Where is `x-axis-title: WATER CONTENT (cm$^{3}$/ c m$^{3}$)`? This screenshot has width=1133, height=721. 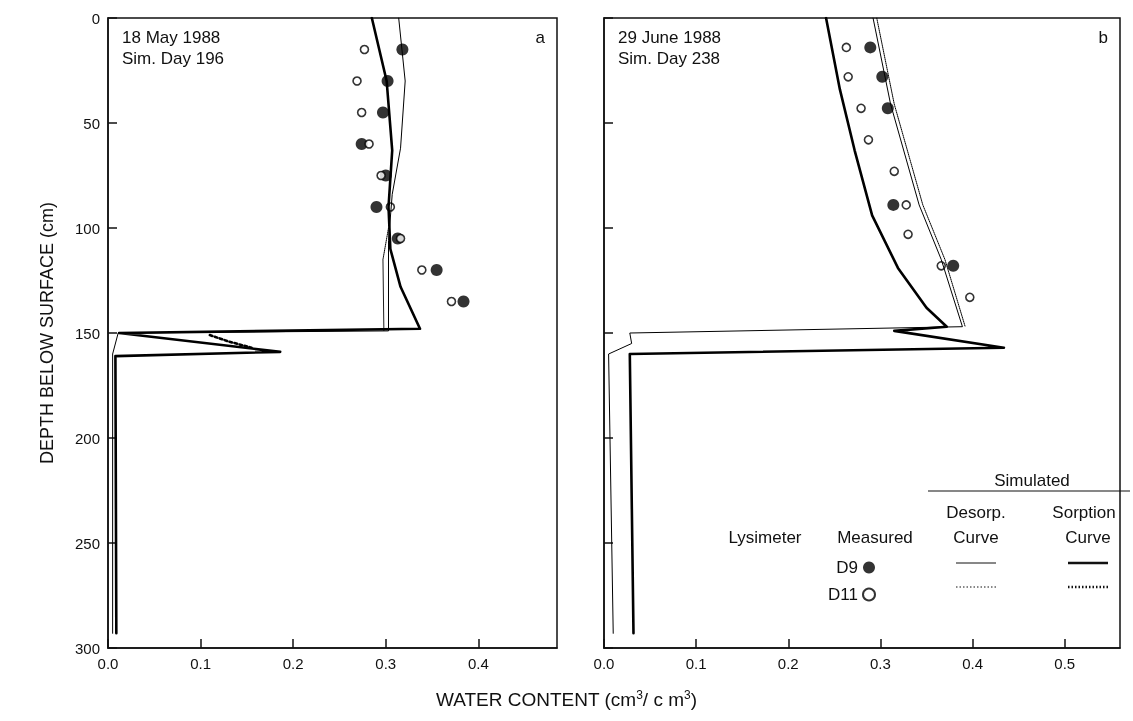
x-axis-title: WATER CONTENT (cm$^{3}$/ c m$^{3}$) is located at coordinates (566, 700).